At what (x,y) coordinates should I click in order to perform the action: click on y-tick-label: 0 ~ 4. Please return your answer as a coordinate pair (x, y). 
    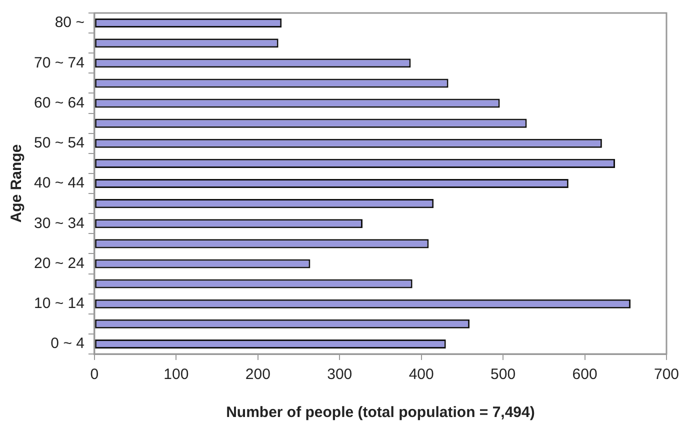
    Looking at the image, I should click on (67, 343).